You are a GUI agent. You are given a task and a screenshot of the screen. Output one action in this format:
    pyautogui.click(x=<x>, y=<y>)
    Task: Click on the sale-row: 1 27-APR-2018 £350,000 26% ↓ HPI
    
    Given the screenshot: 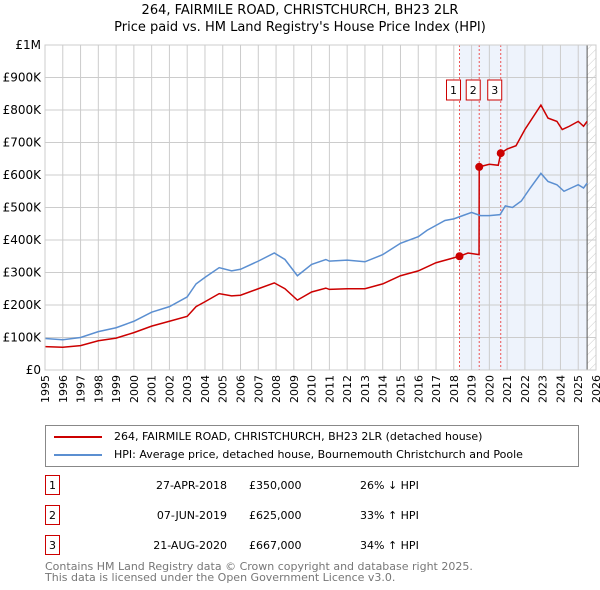 What is the action you would take?
    pyautogui.click(x=245, y=486)
    